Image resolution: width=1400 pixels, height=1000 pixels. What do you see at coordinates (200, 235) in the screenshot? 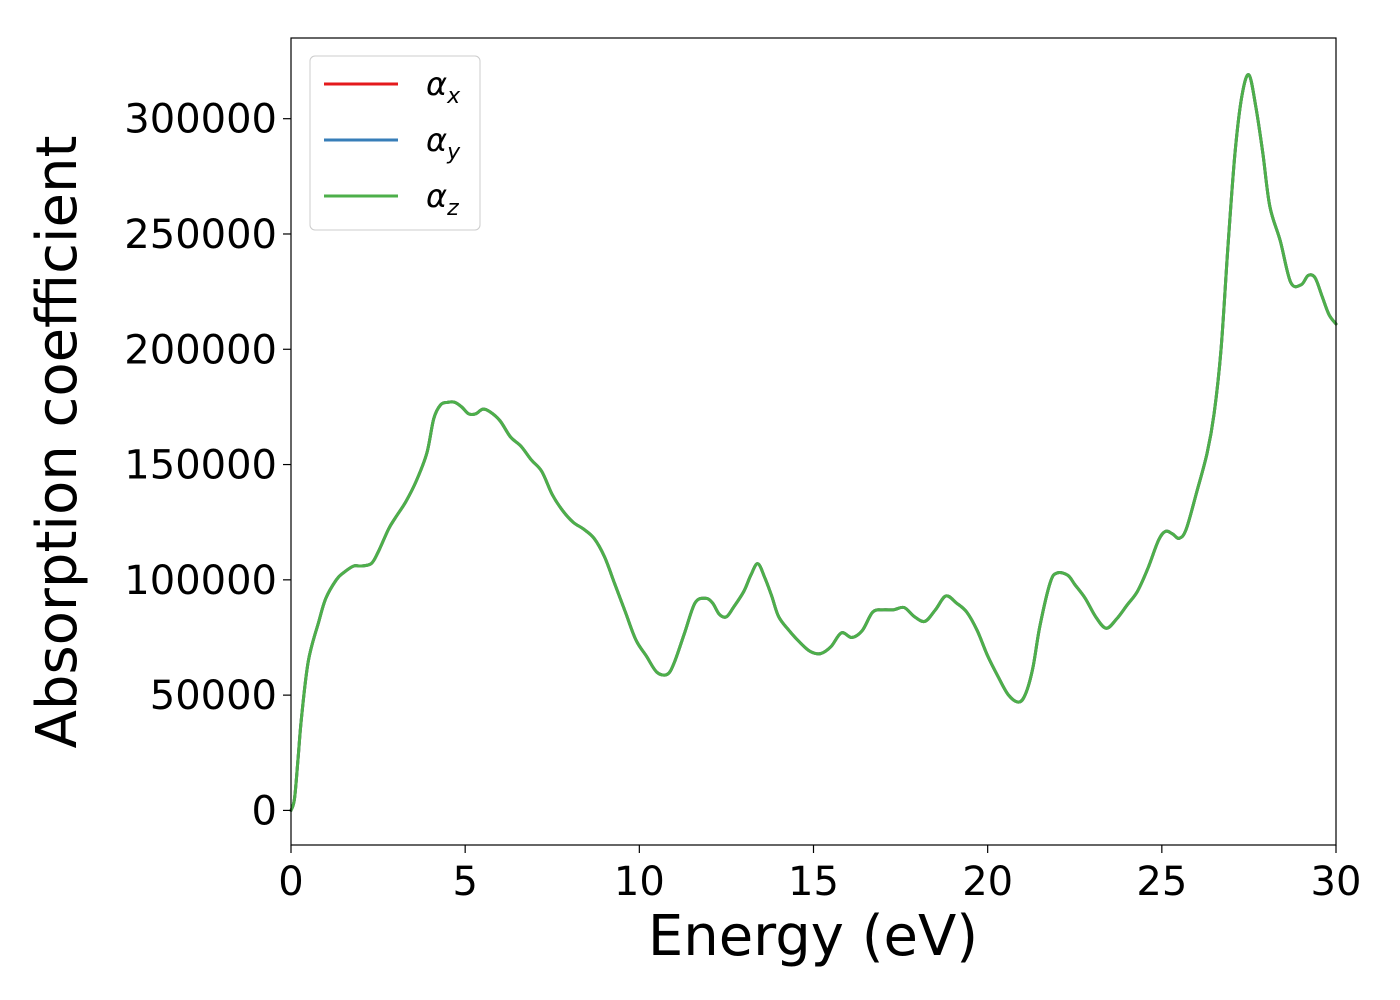
I see `y-tick-label: 250000` at bounding box center [200, 235].